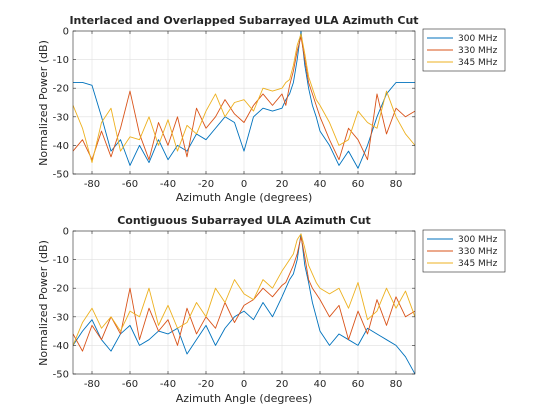  I want to click on top-legend-entry: 300 MHz, so click(478, 39).